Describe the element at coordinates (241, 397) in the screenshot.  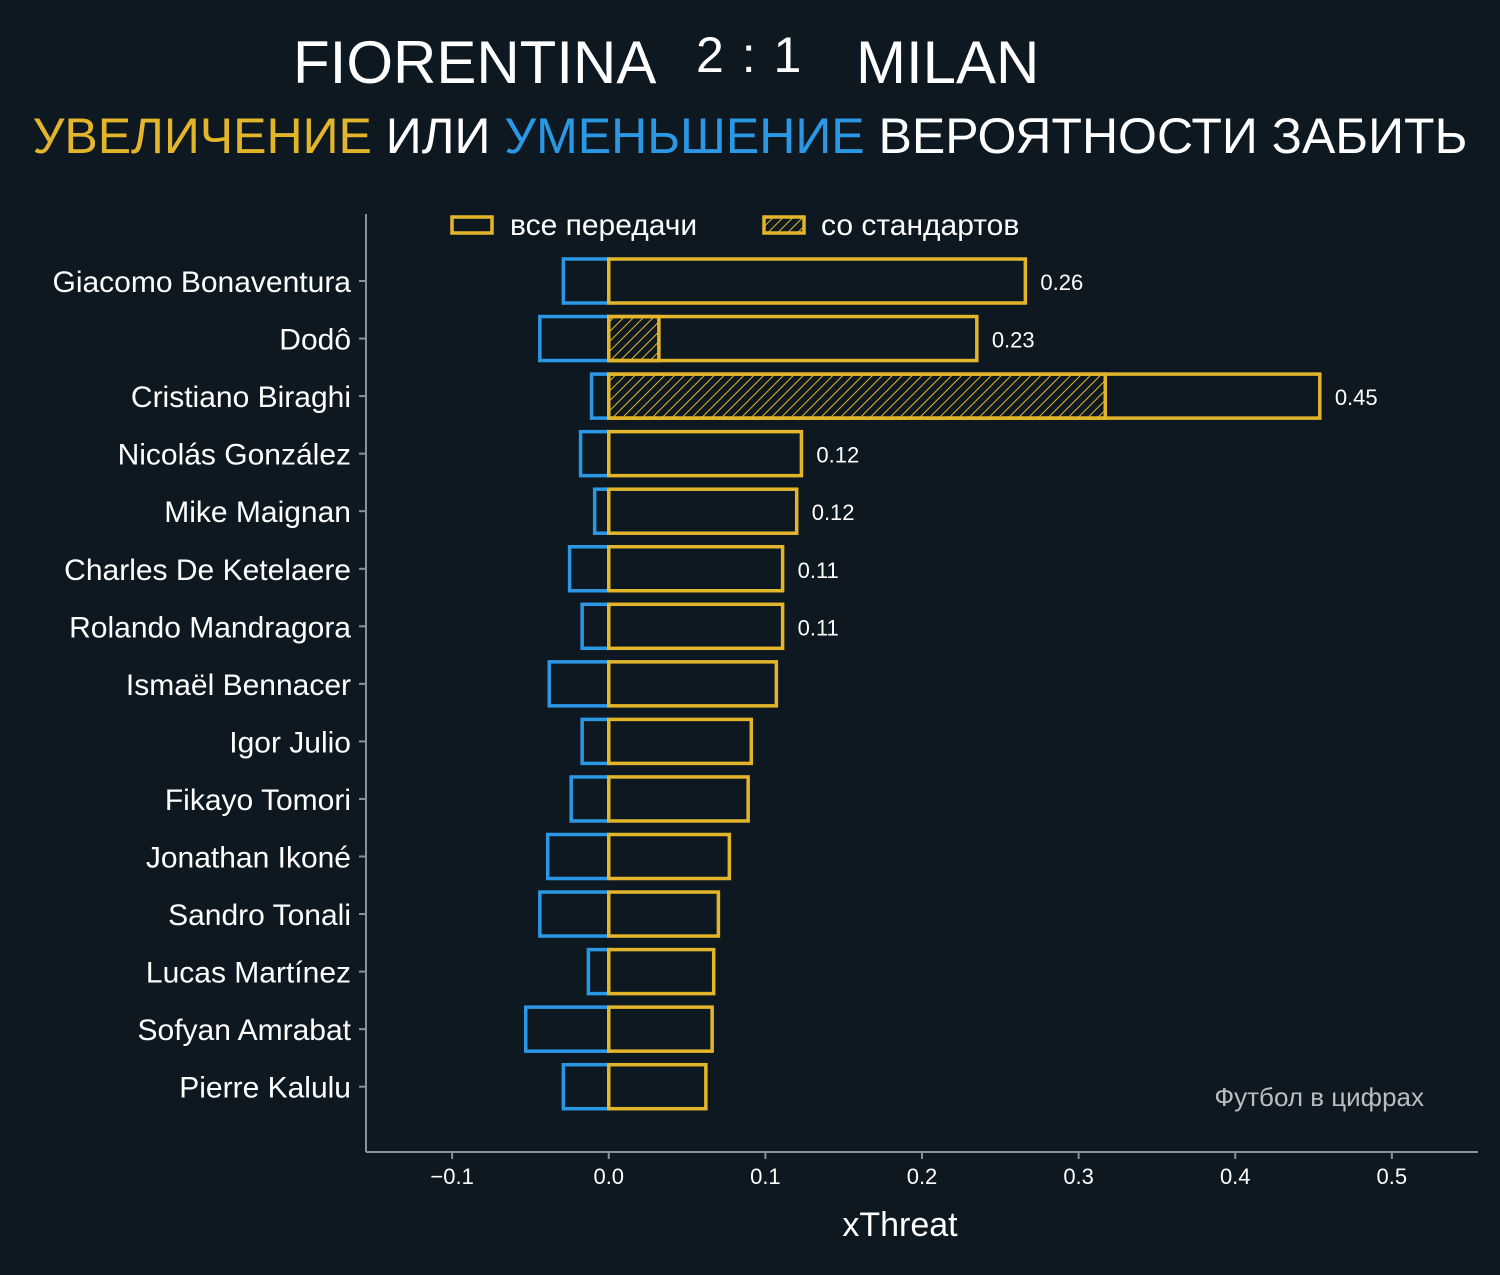
I see `player-label: Cristiano Biraghi` at that location.